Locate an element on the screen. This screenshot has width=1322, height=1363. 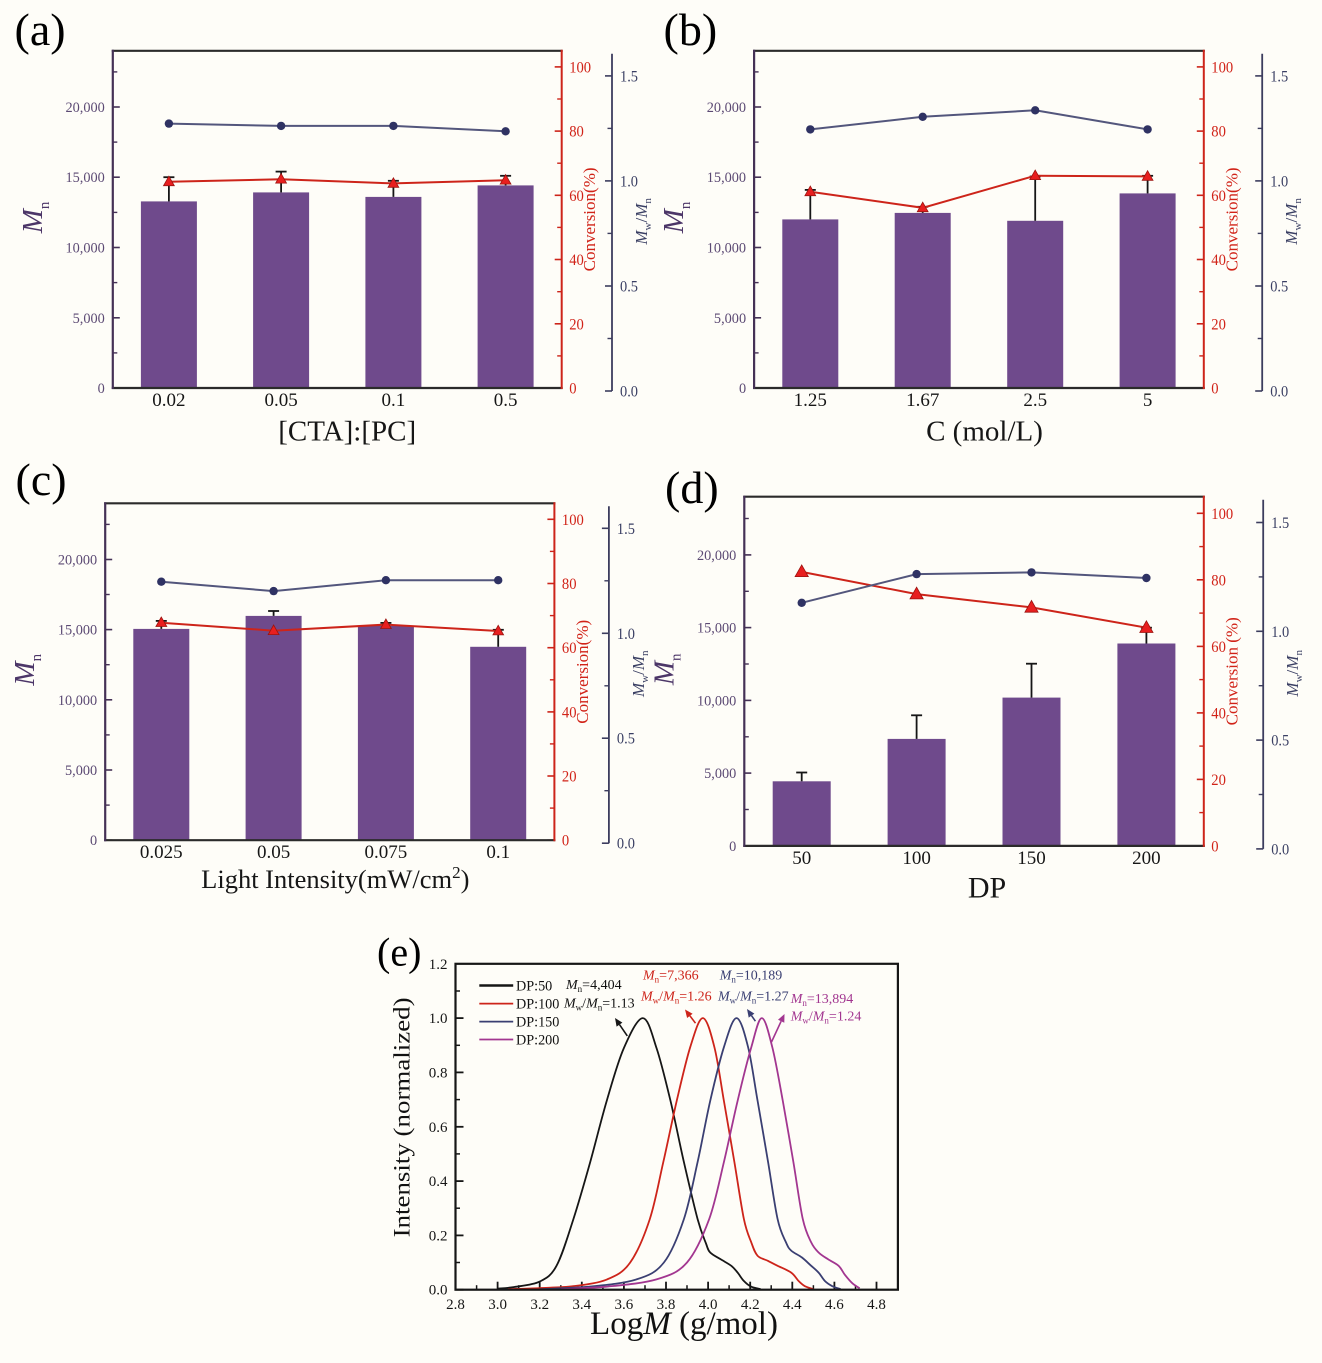
svg-text: Mn=13,894 is located at coordinates (822, 1000).